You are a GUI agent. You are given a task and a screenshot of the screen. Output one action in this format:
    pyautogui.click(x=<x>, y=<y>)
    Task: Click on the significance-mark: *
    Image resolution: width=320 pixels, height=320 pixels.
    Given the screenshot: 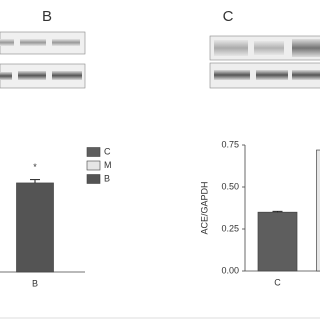 What is the action you would take?
    pyautogui.click(x=35, y=167)
    